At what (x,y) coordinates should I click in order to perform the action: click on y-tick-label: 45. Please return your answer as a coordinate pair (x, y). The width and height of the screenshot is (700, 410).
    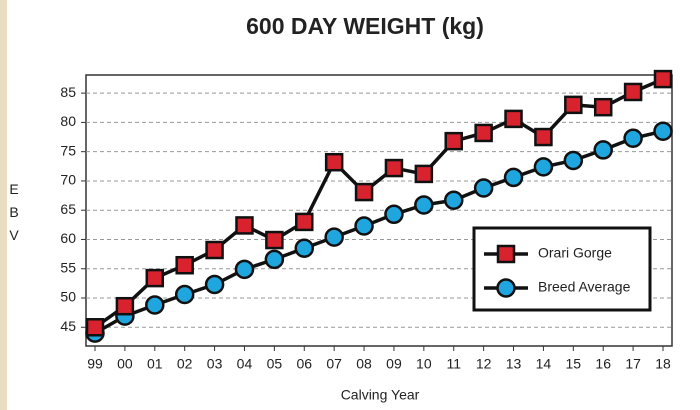
    Looking at the image, I should click on (68, 326).